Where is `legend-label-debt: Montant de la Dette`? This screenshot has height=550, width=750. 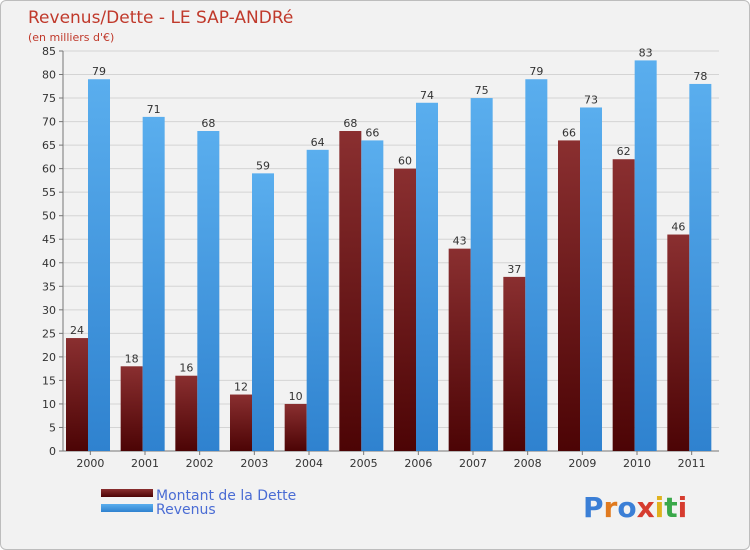
legend-label-debt: Montant de la Dette is located at coordinates (226, 496).